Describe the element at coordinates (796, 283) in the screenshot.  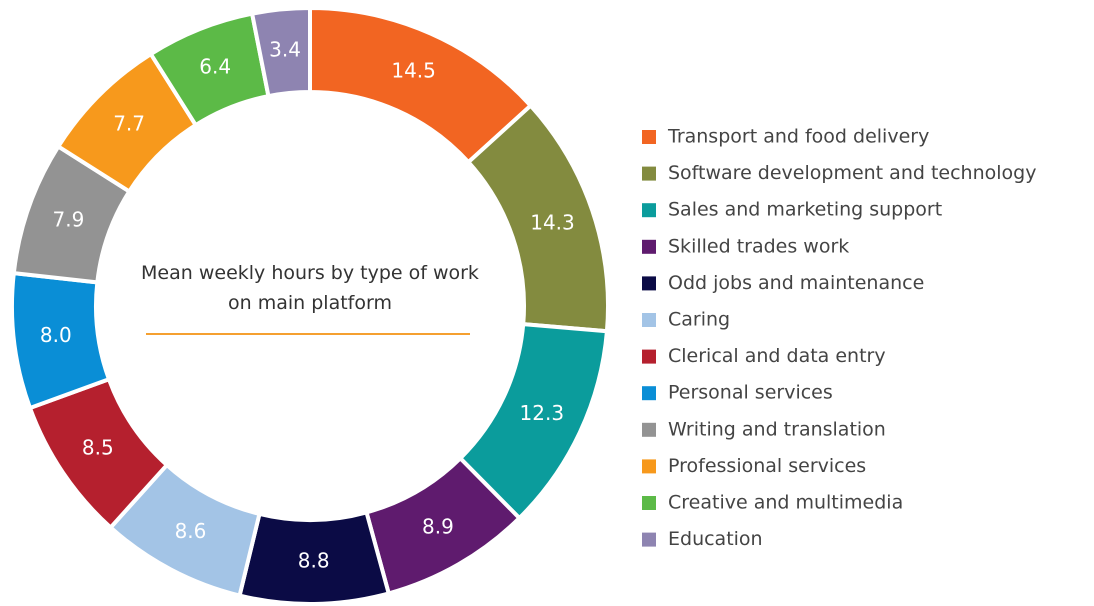
I see `legend-label: Odd jobs and maintenance` at that location.